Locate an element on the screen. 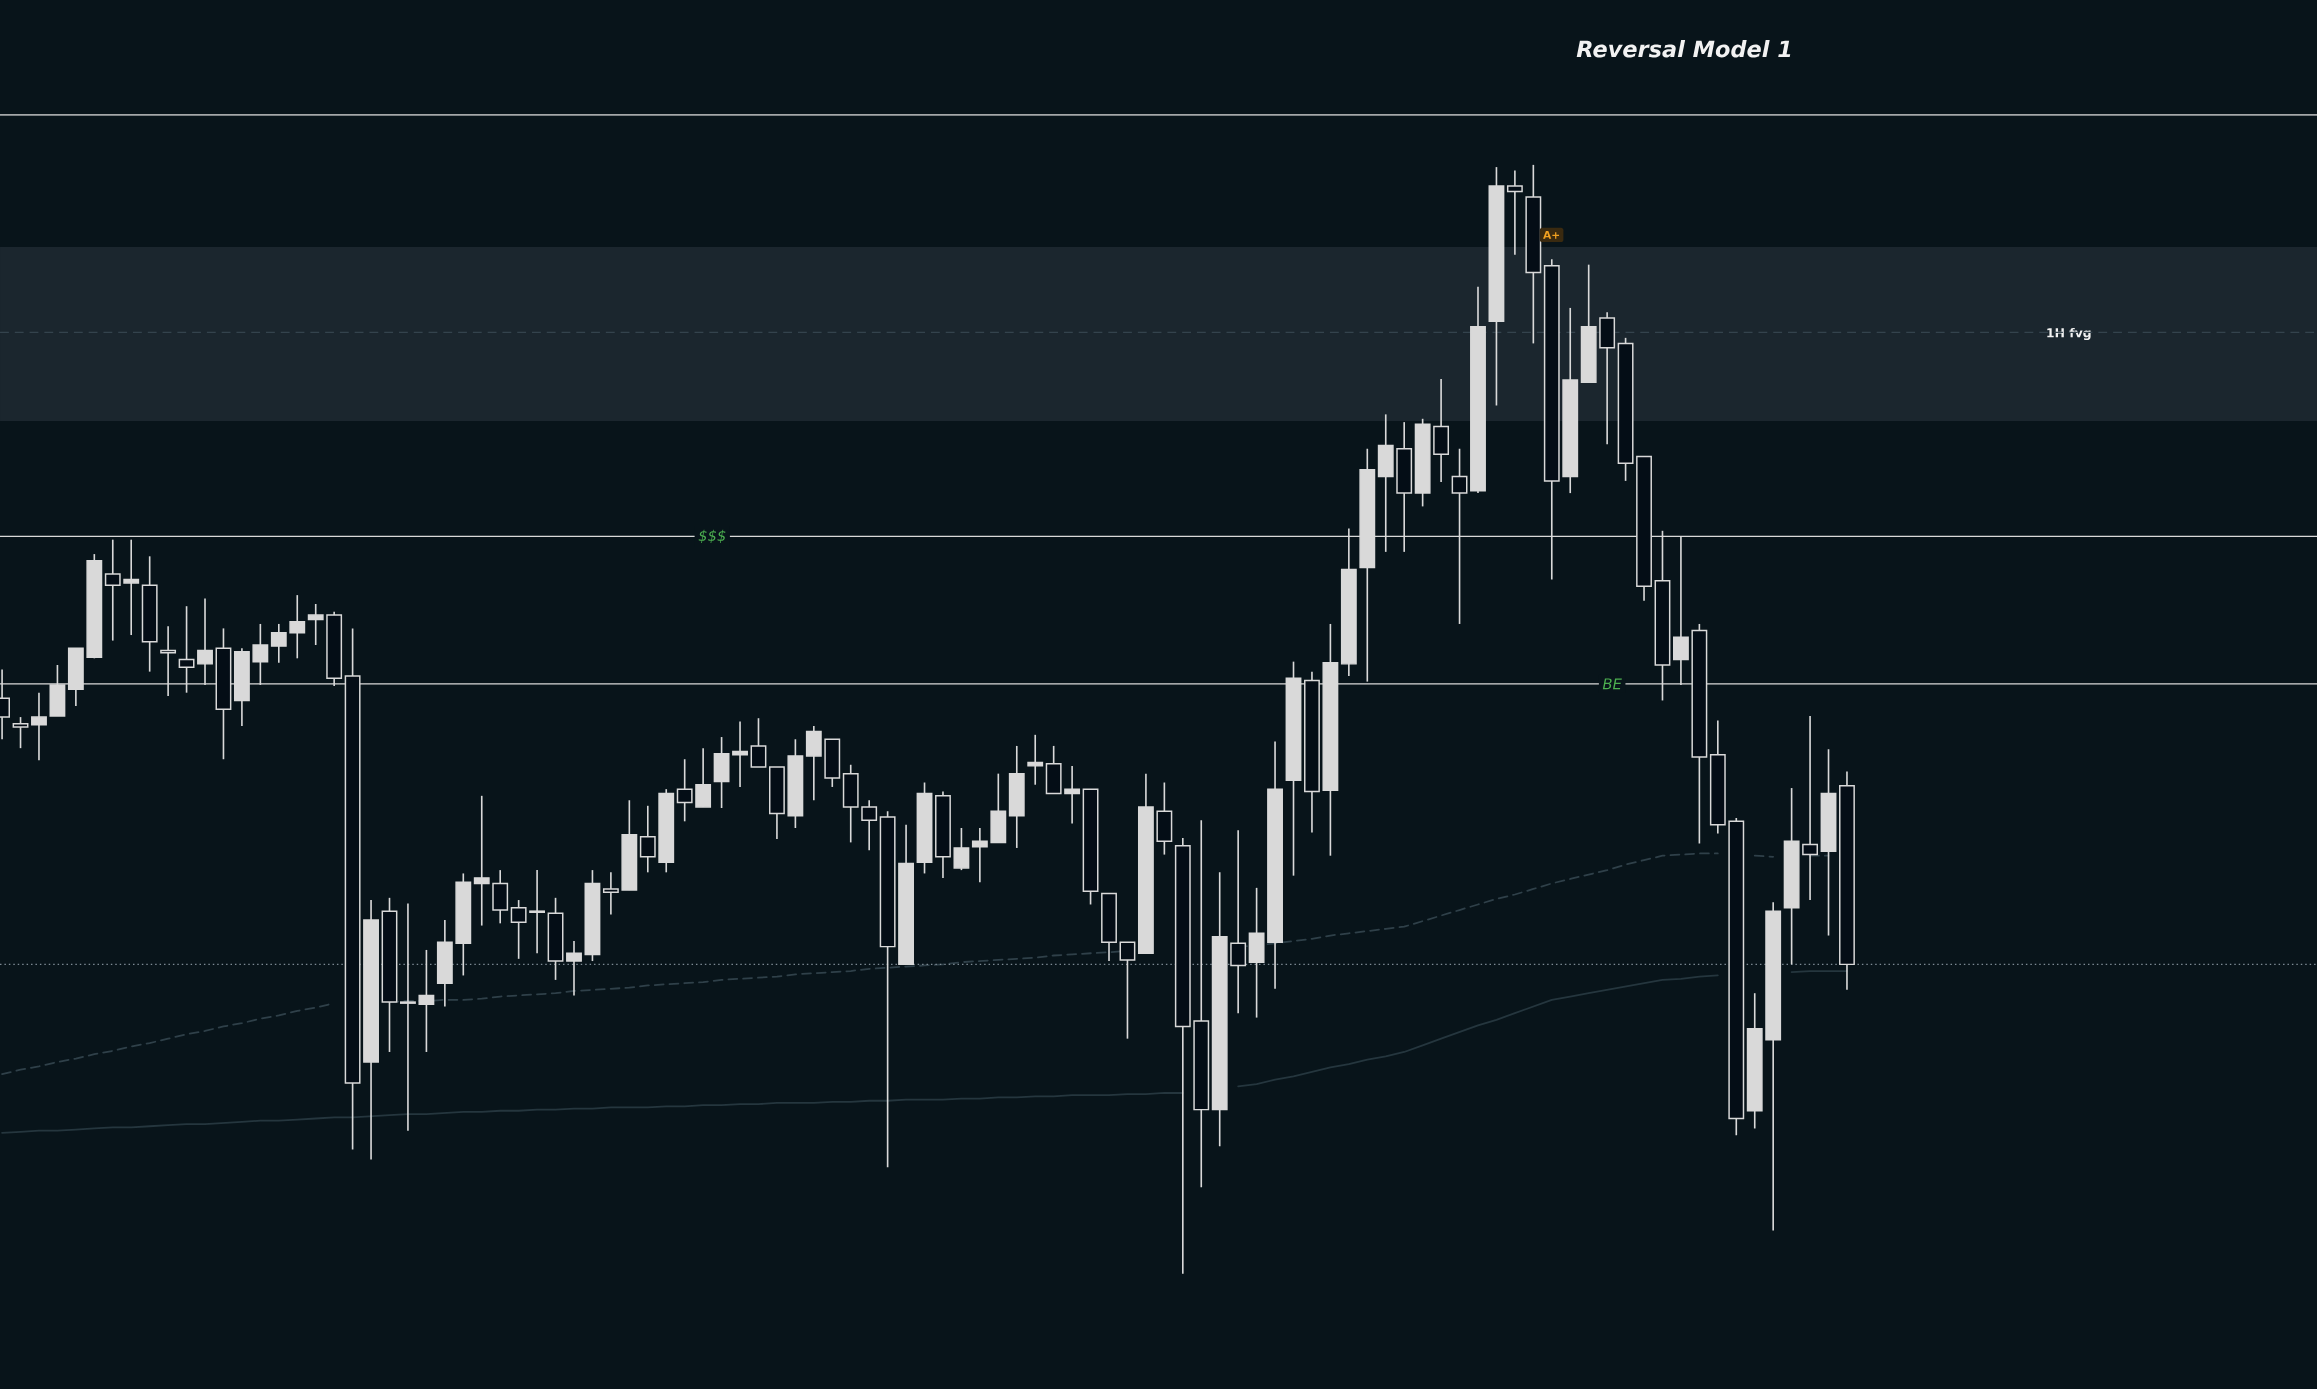  ref-line-label: $$$ is located at coordinates (712, 536).